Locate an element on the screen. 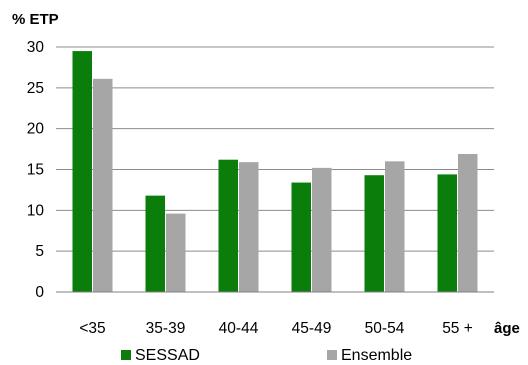  legend-label-sessad: SESSAD is located at coordinates (167, 355).